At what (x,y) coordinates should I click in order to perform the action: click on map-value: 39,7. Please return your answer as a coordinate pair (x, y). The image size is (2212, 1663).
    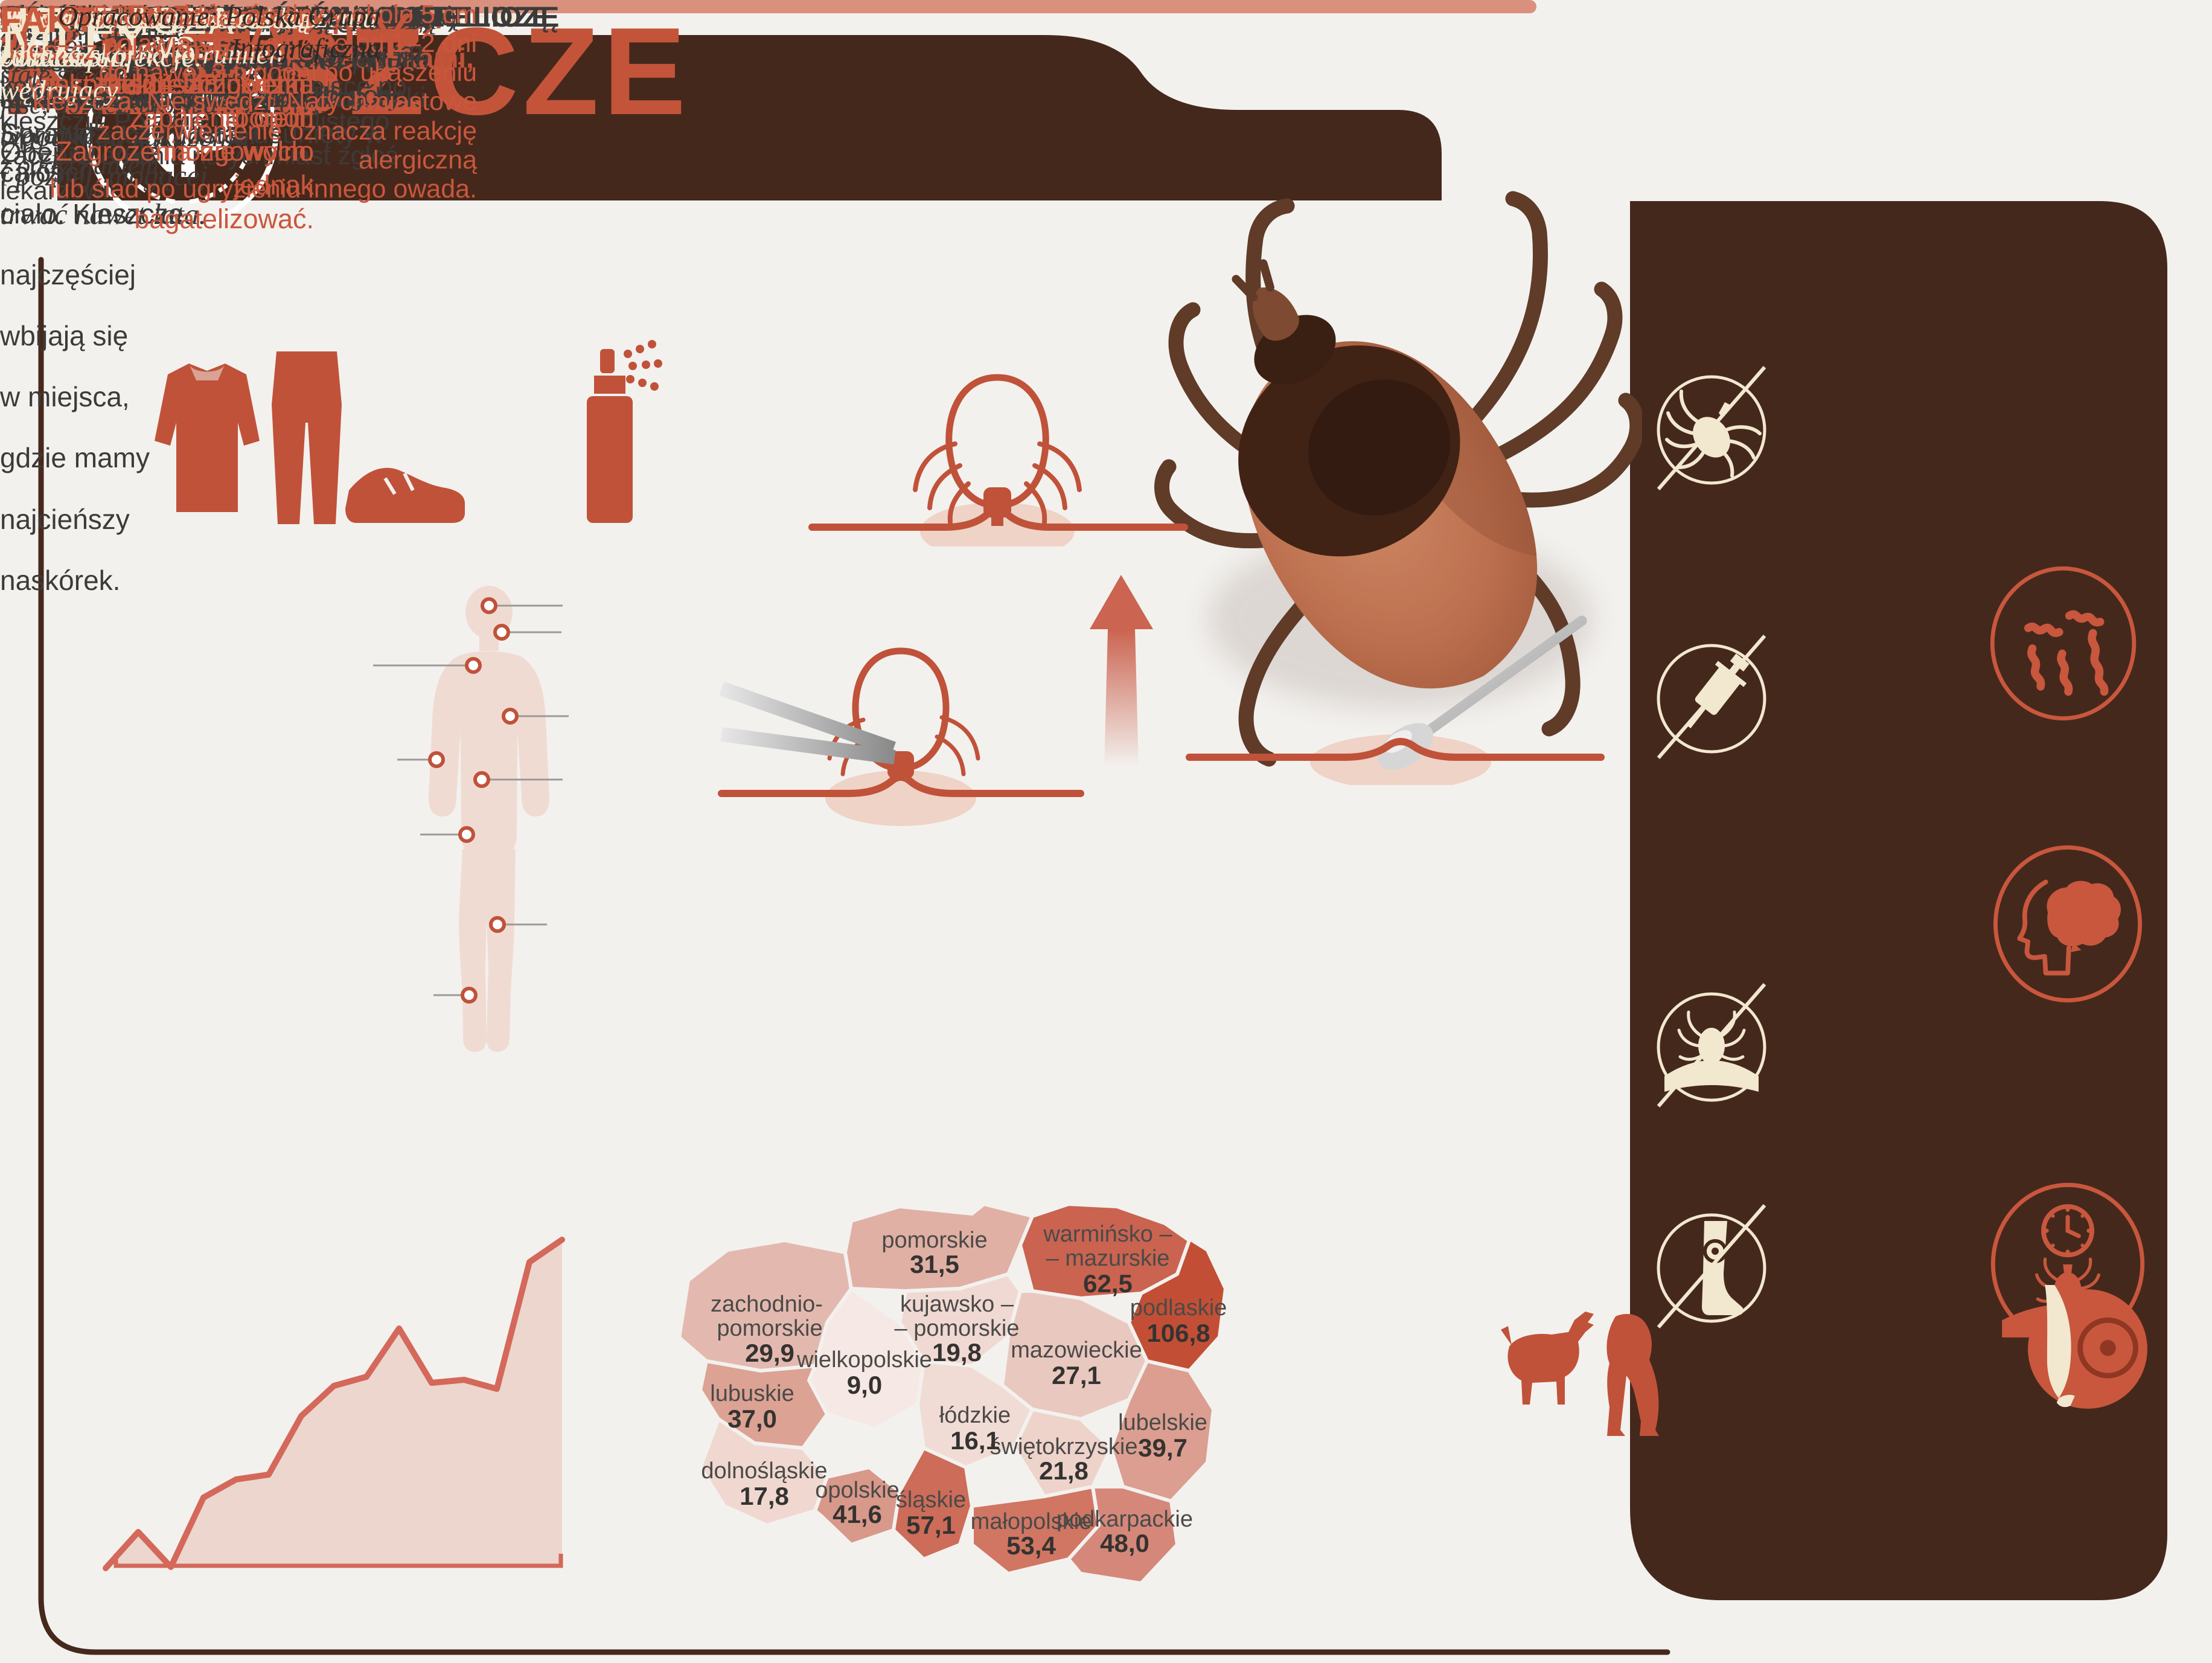
    Looking at the image, I should click on (1163, 1448).